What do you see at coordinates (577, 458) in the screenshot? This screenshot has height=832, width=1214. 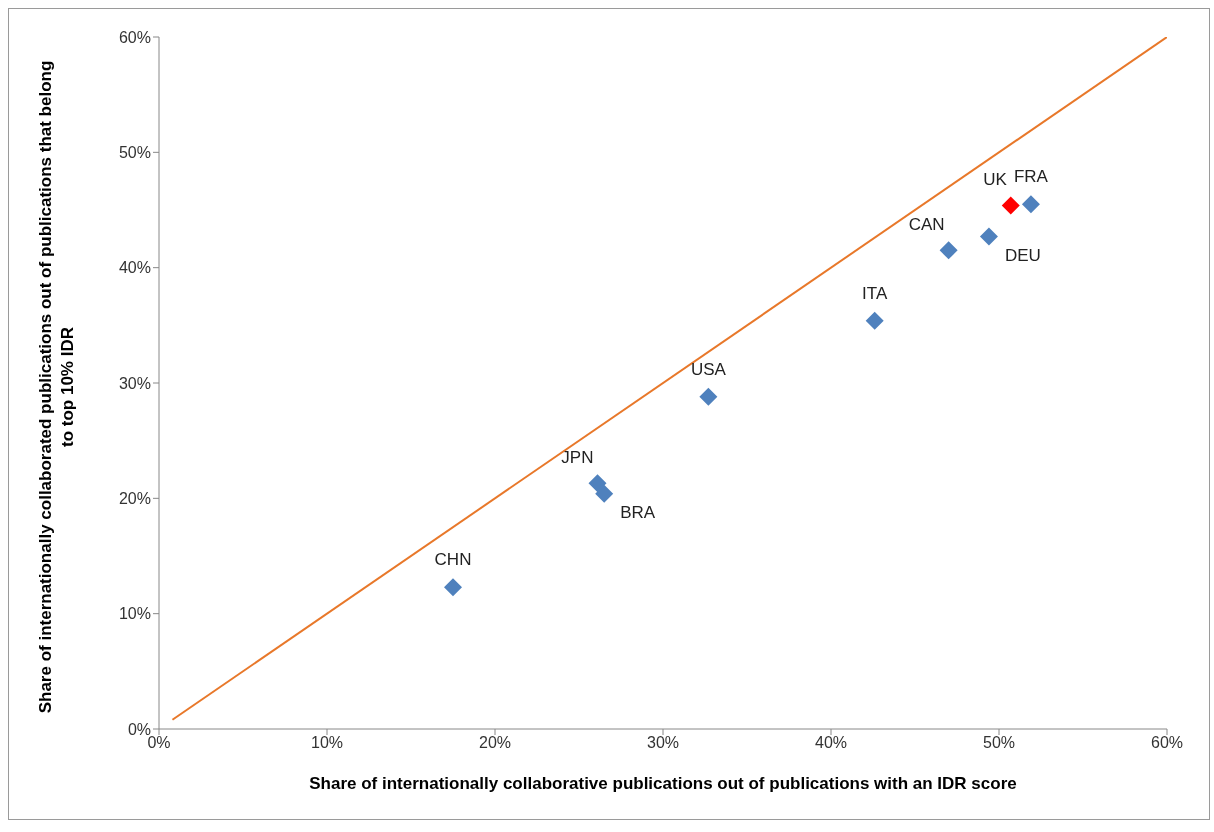 I see `annotation: JPN` at bounding box center [577, 458].